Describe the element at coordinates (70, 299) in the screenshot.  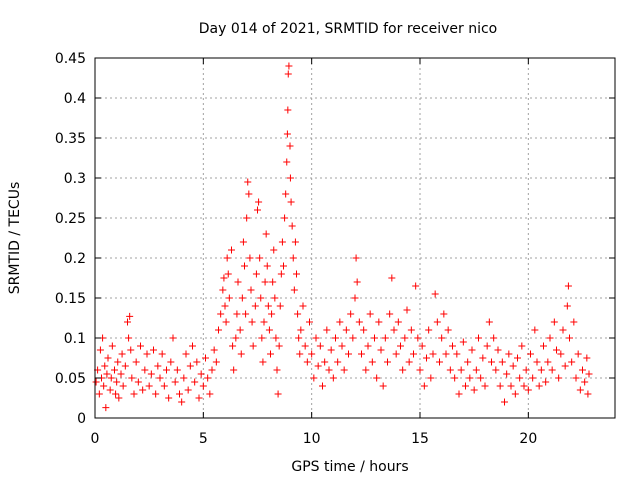
I see `y-tick-label: 0.15` at that location.